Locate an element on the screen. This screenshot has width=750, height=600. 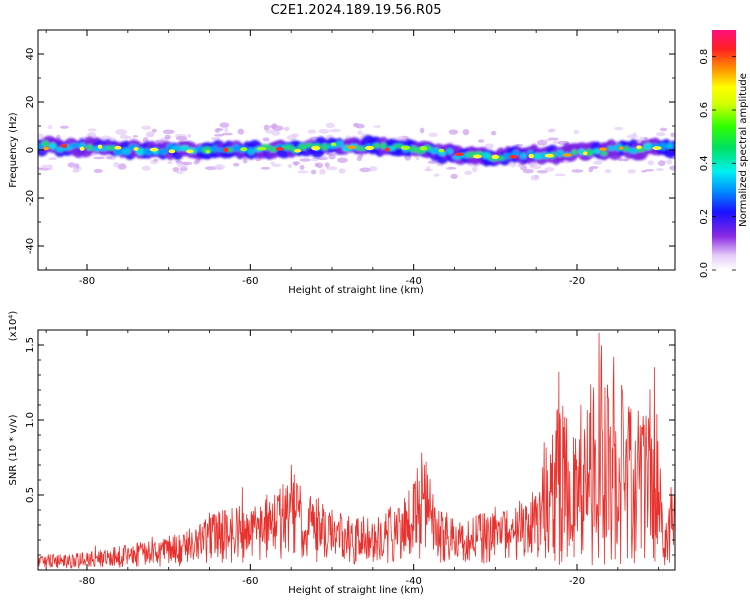
heatmap-hotspots is located at coordinates (352, 151).